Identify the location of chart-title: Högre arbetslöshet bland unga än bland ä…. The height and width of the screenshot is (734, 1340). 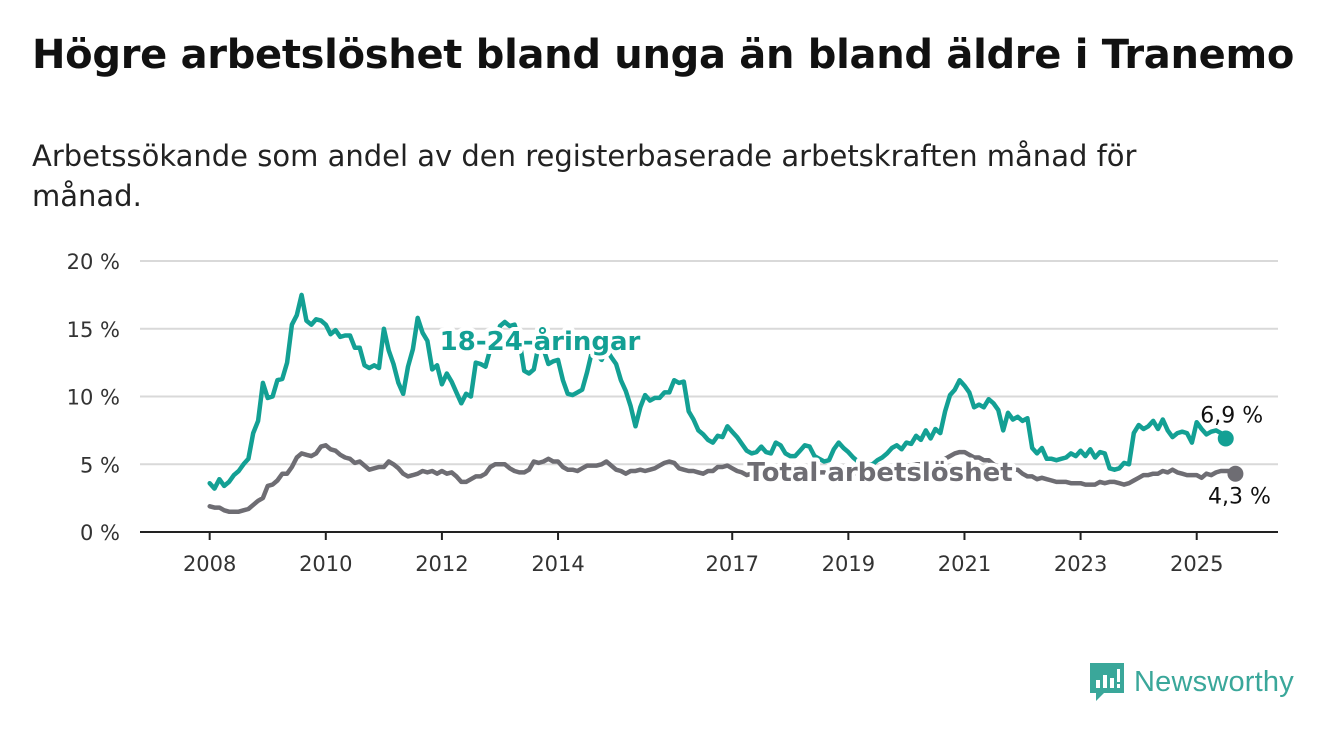
(663, 55).